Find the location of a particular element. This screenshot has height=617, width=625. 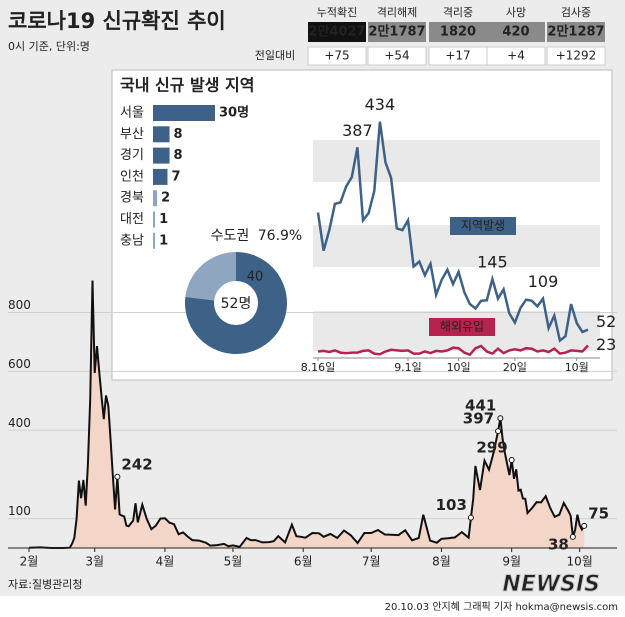

band is located at coordinates (456, 161).